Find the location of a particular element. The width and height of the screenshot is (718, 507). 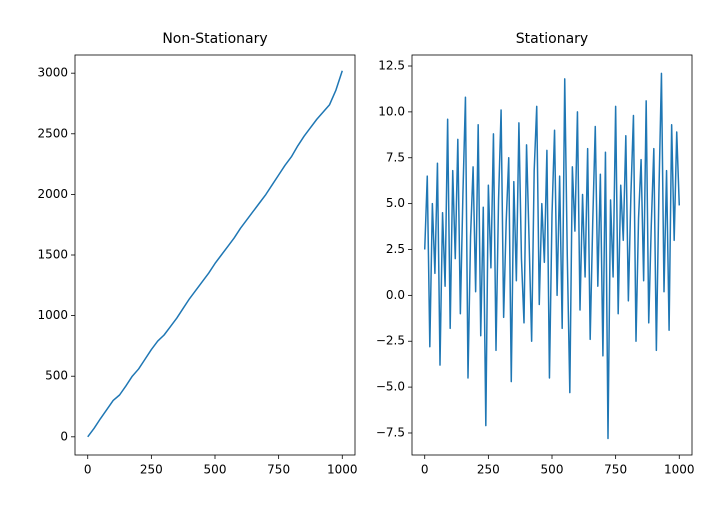

y-tick-label: −7.5 is located at coordinates (390, 432).